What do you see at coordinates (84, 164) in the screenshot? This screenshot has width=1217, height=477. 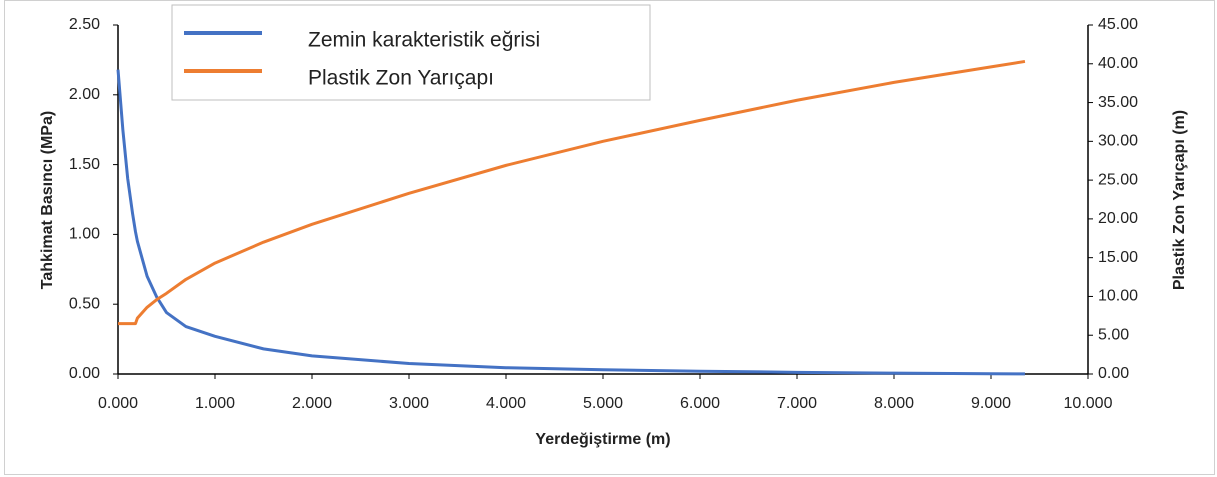 I see `y-tick-label: 1.50` at bounding box center [84, 164].